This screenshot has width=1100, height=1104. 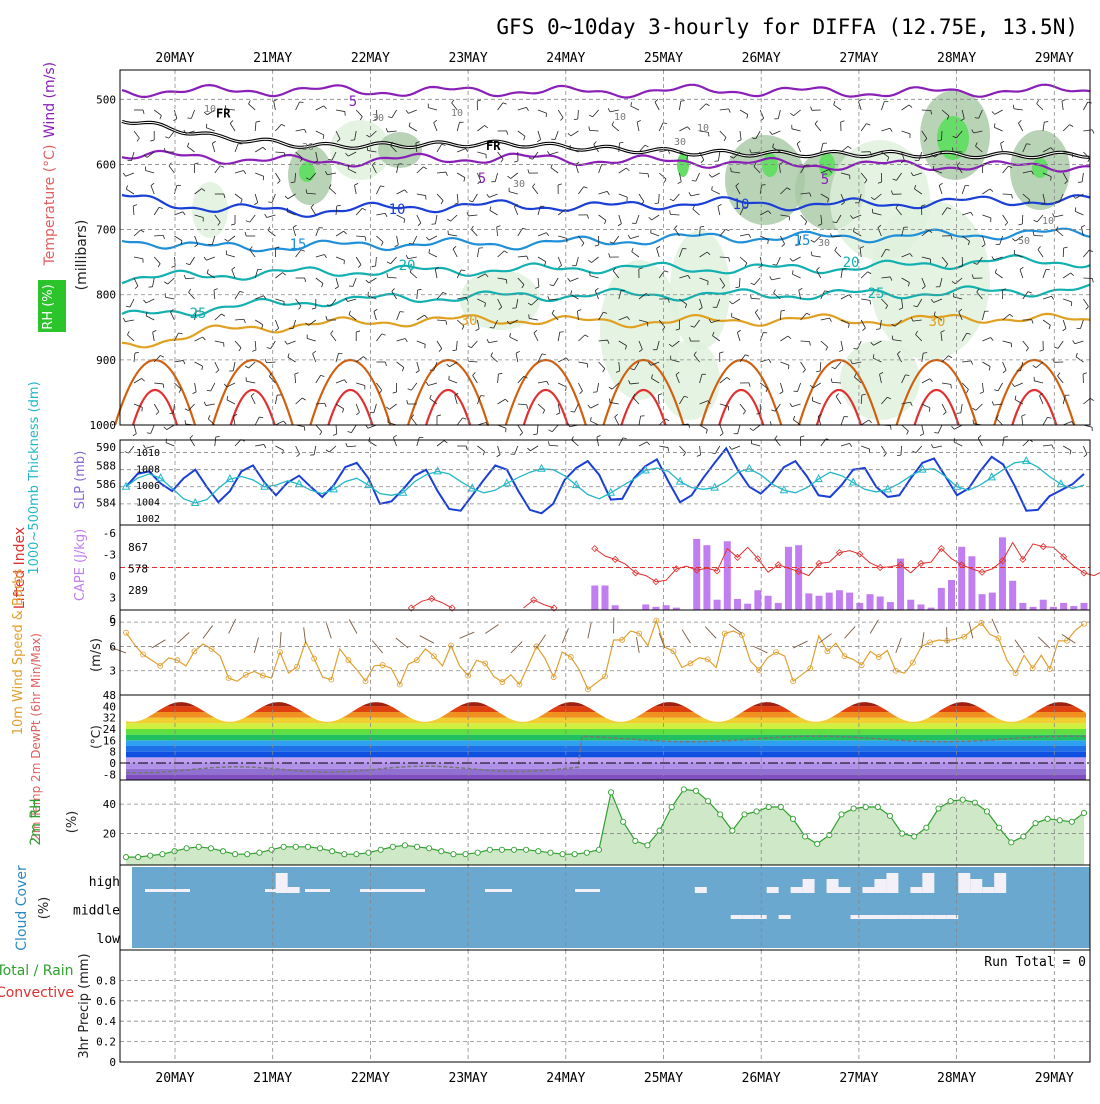 I want to click on warm-cell-contour, so click(x=253, y=392).